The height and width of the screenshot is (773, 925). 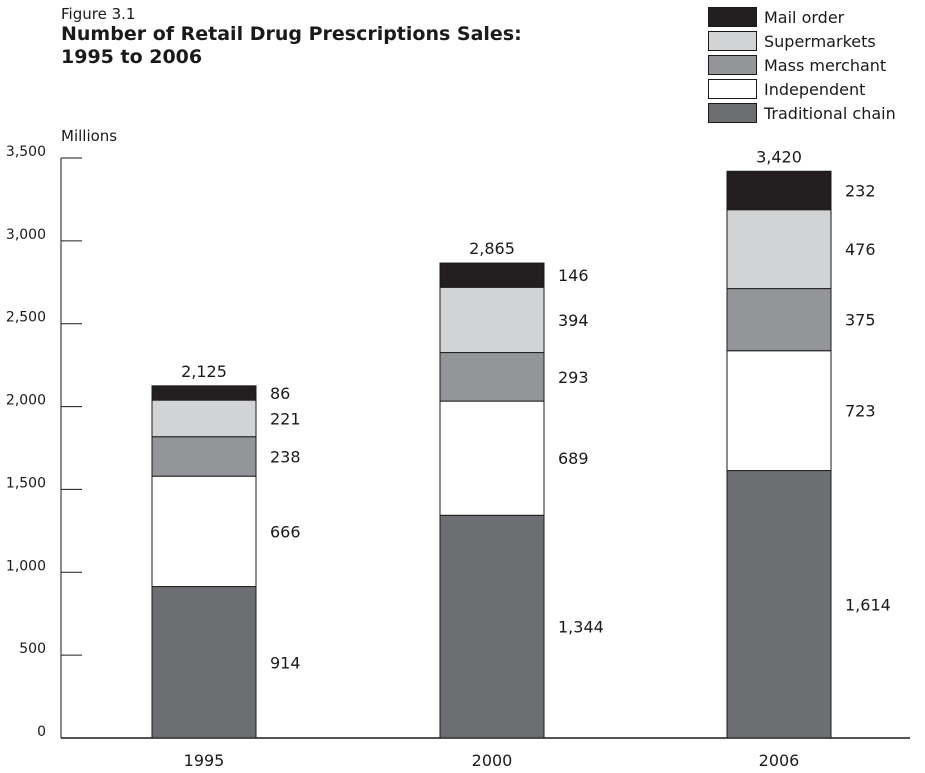 What do you see at coordinates (89, 136) in the screenshot?
I see `units-label: Millions` at bounding box center [89, 136].